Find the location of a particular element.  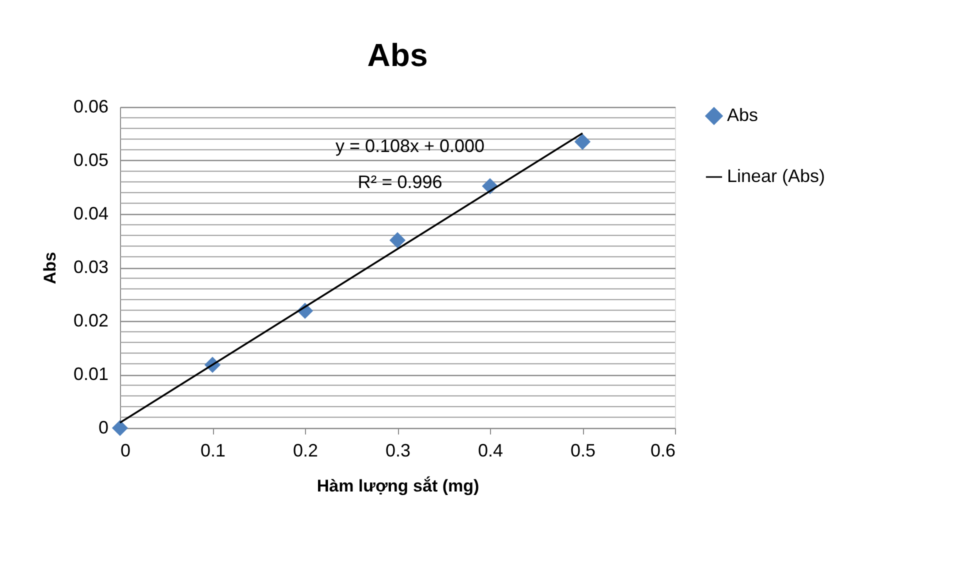

y-tick-label: 0.03 is located at coordinates (90, 267).